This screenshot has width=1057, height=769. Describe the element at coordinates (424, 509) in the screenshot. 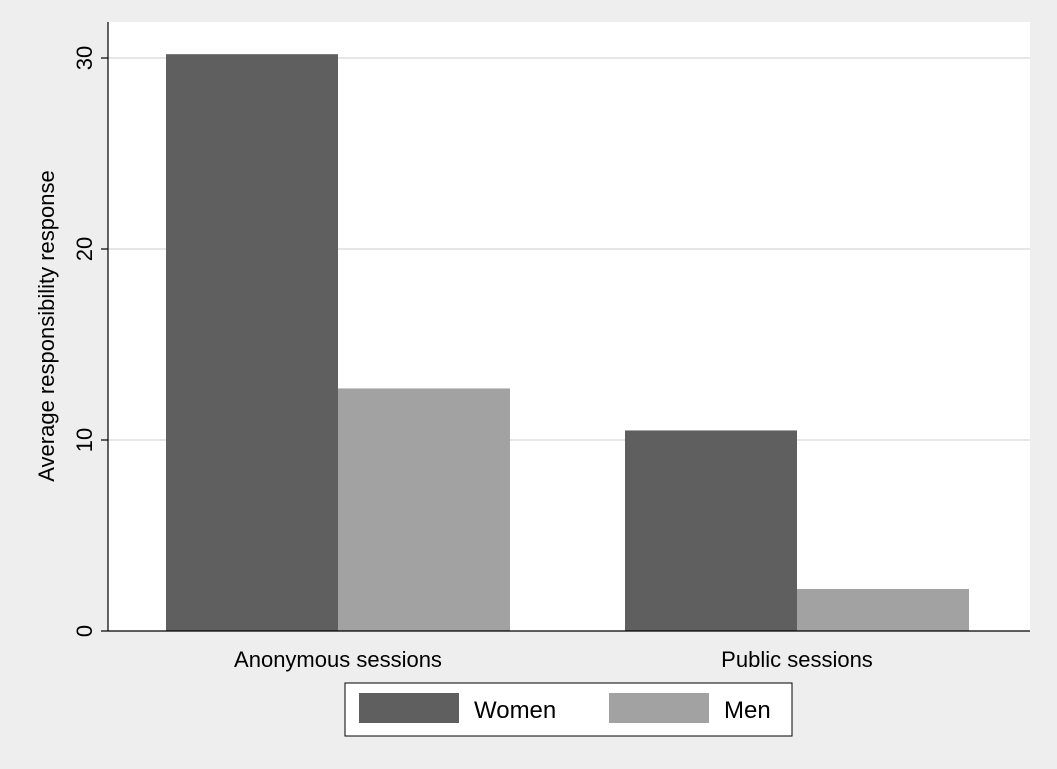

I see `bar-men-anonymous` at that location.